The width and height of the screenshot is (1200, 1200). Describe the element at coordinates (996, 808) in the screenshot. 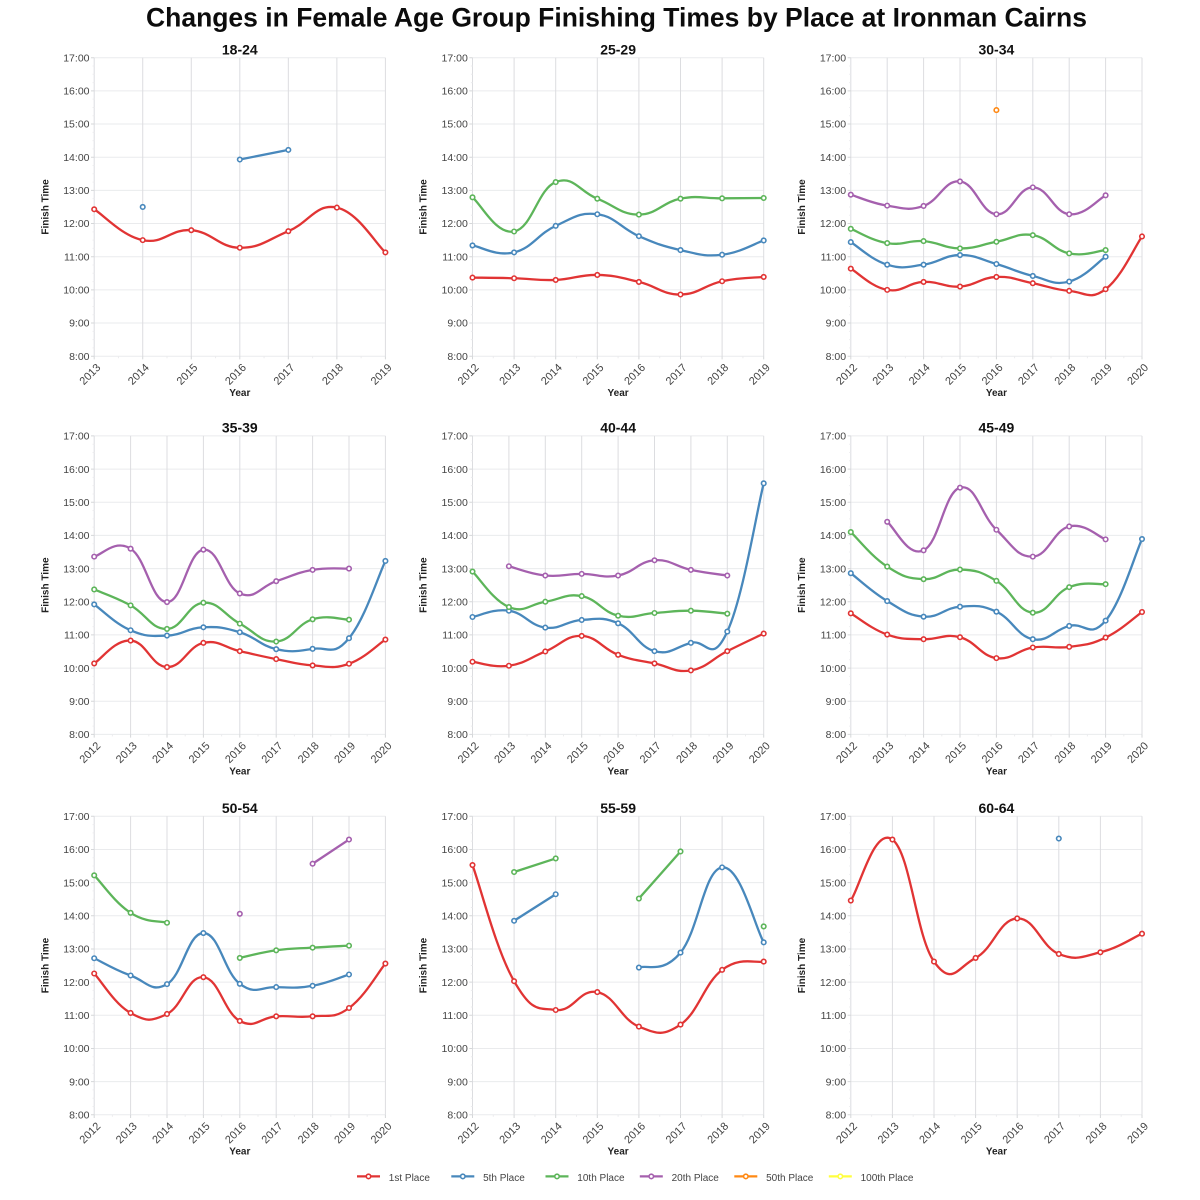

I see `svg-text: 60-64` at that location.